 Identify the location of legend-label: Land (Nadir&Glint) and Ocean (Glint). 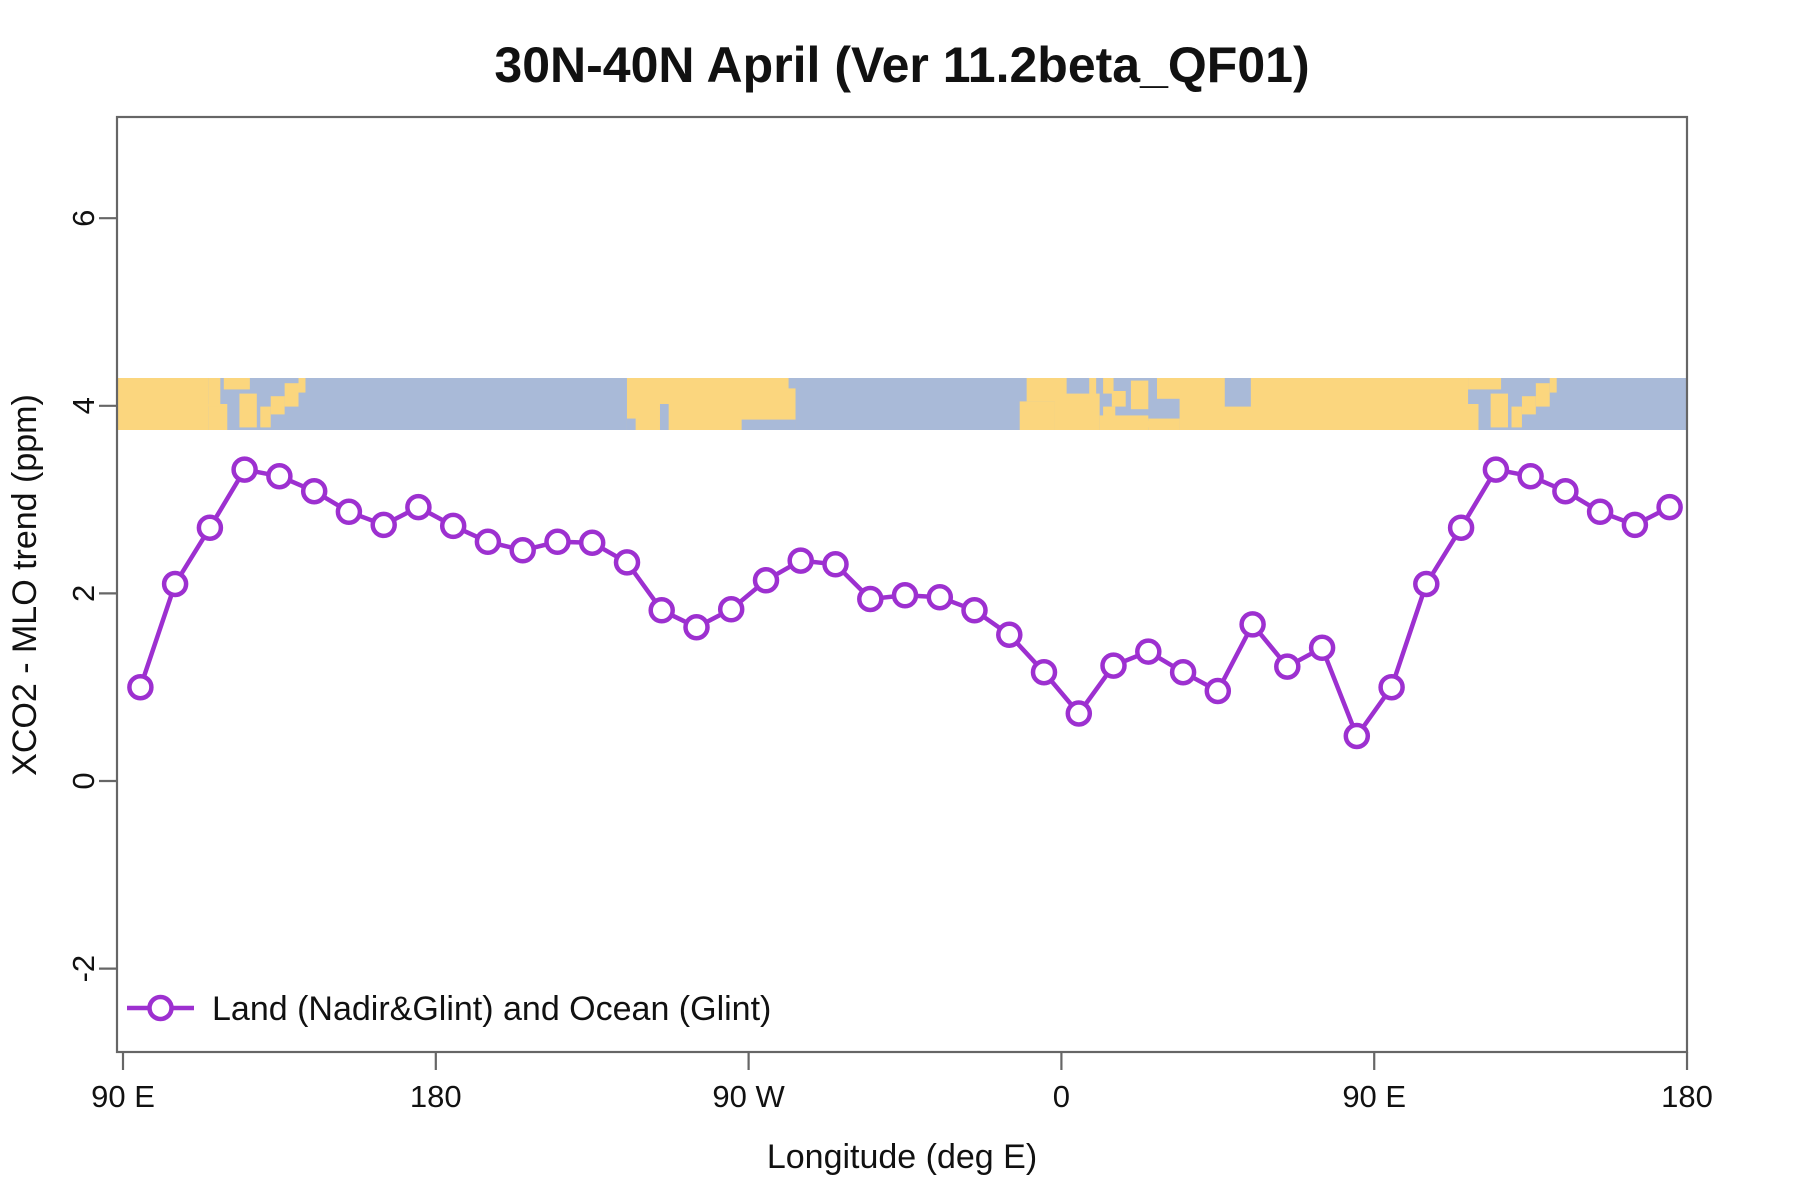
(491, 1009).